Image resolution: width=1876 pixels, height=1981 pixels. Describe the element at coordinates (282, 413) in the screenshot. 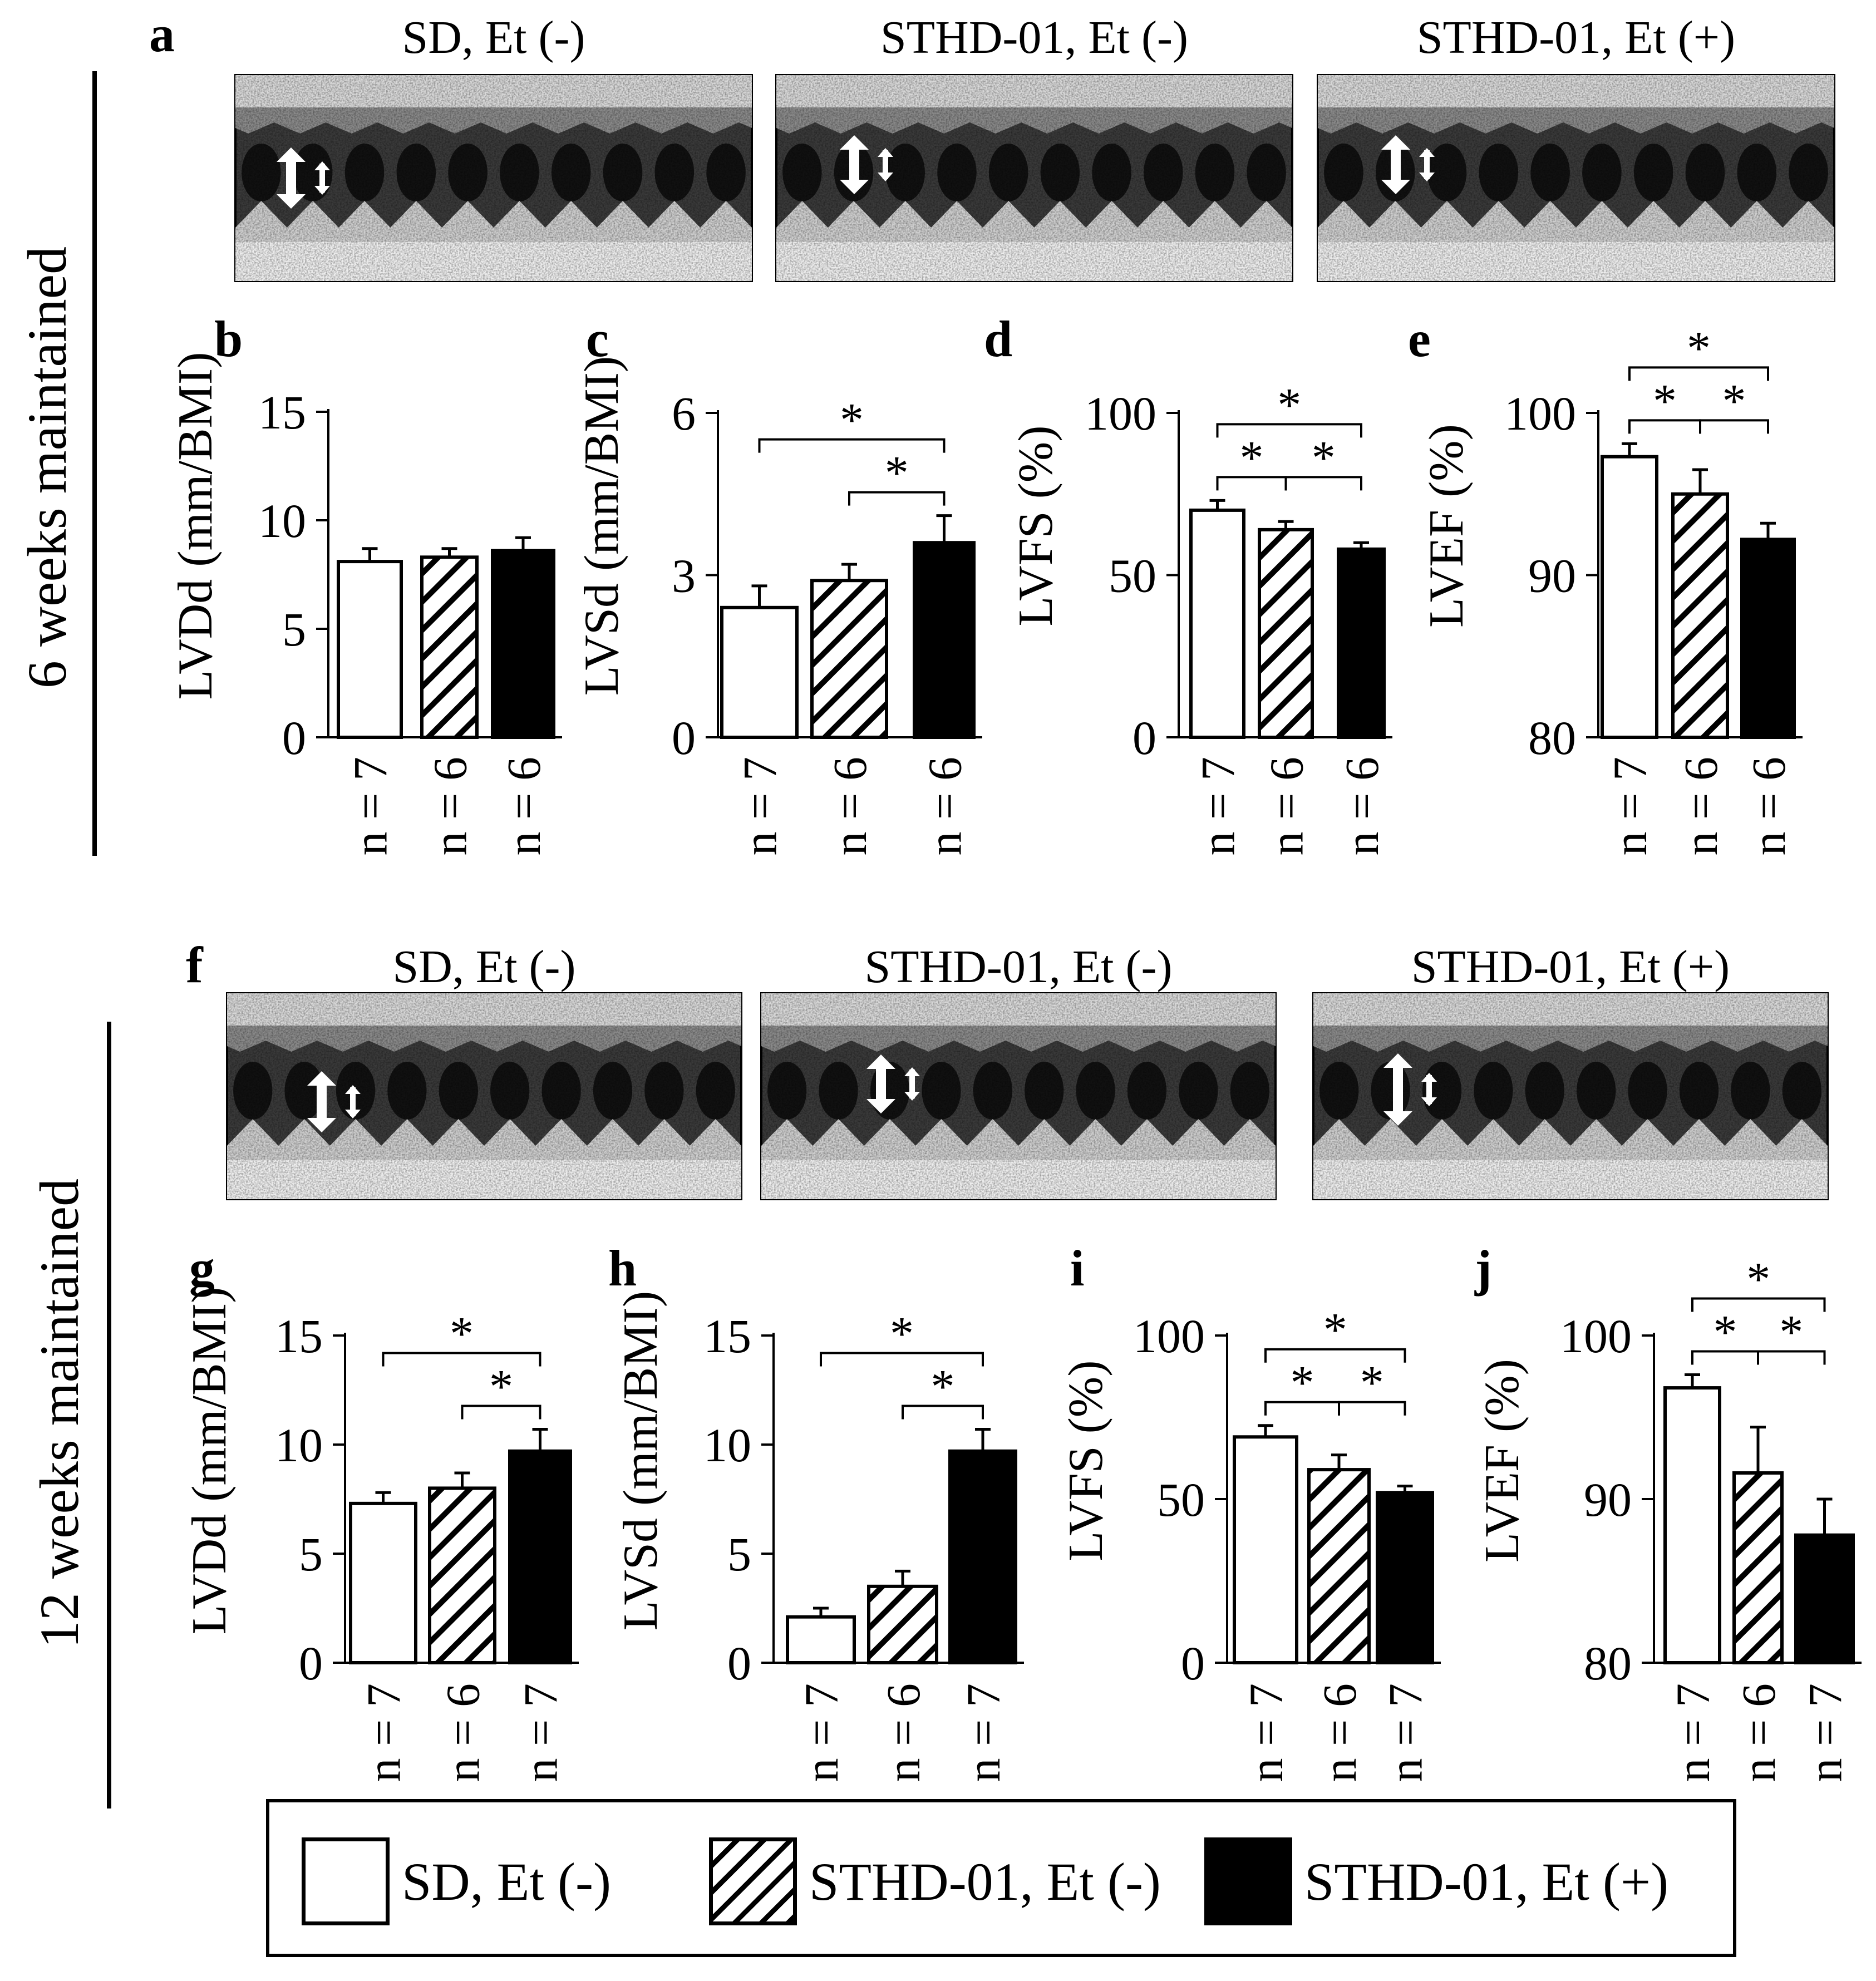

I see `y-tick-label: 15` at that location.